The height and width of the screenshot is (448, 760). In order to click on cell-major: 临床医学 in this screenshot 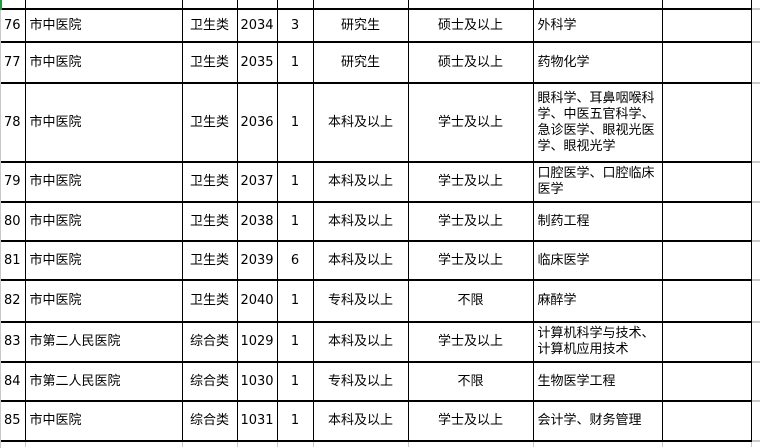, I will do `click(597, 260)`.